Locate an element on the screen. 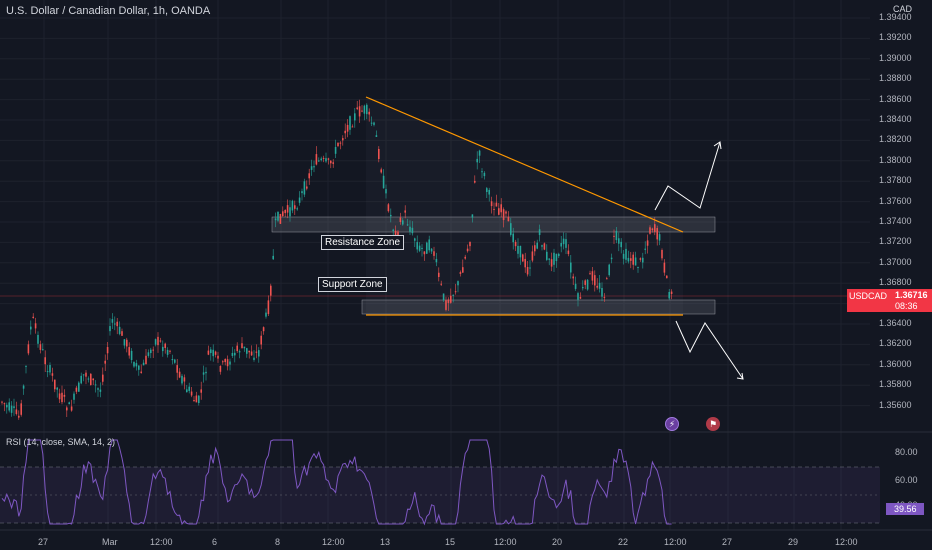 The height and width of the screenshot is (550, 932). resistance-zone is located at coordinates (493, 224).